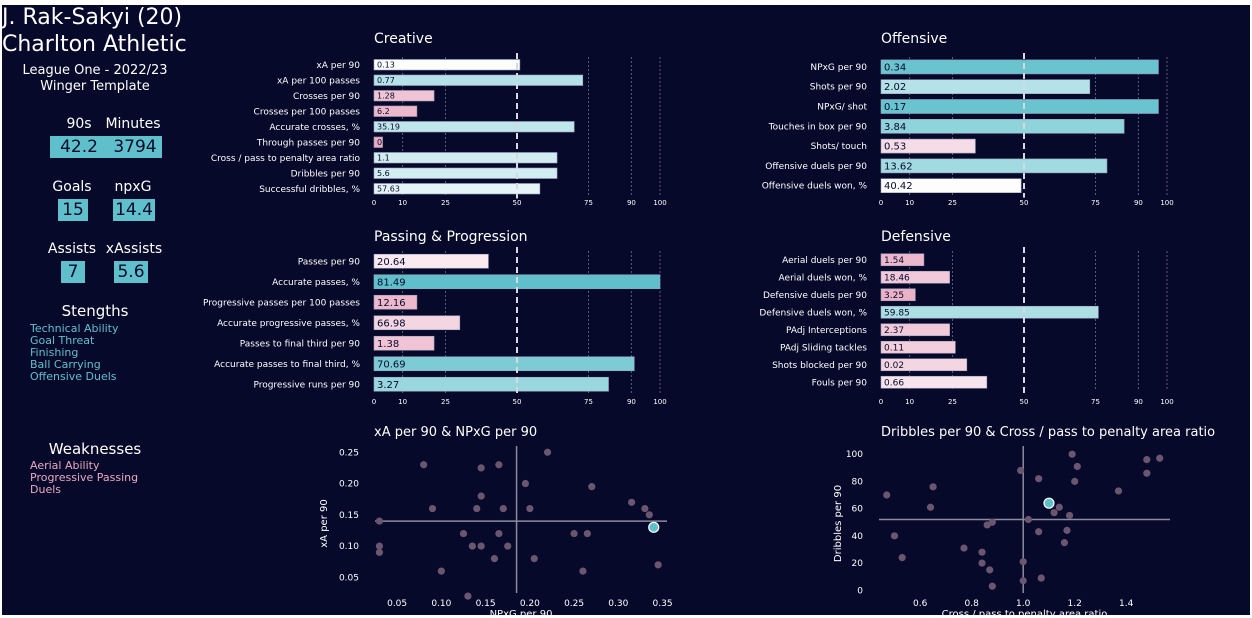 The width and height of the screenshot is (1252, 618). Describe the element at coordinates (95, 86) in the screenshot. I see `template-label: Winger Template` at that location.